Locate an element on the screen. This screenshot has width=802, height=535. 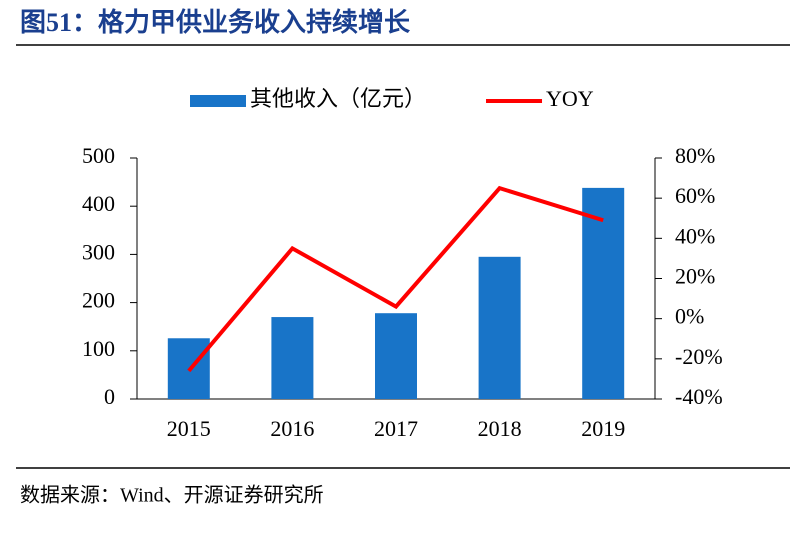
y2-tick-label: 0% is located at coordinates (689, 316).